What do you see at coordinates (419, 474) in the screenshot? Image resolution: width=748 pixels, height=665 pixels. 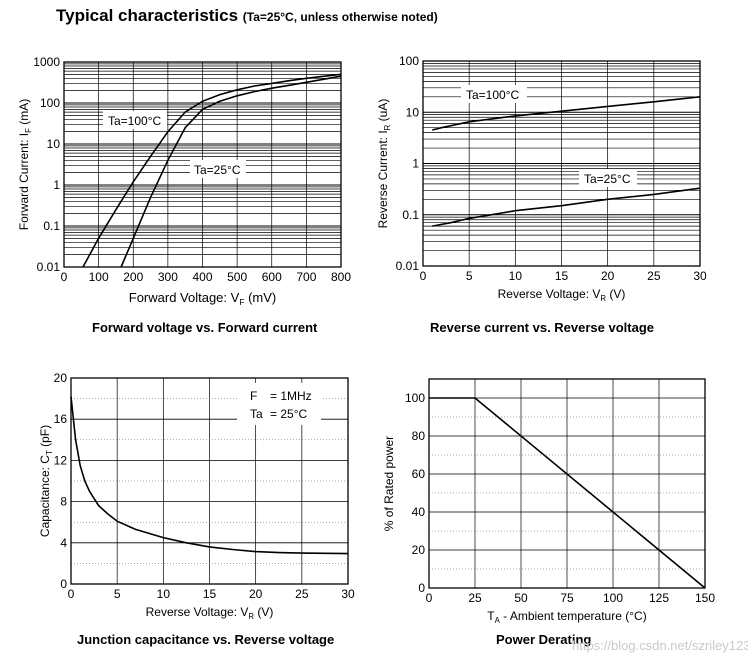 I see `y-tick-label: 60` at bounding box center [419, 474].